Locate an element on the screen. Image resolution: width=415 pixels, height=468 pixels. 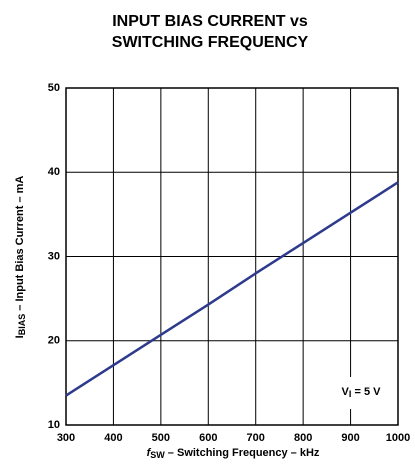
chart-title: INPUT BIAS CURRENT vs is located at coordinates (210, 21).